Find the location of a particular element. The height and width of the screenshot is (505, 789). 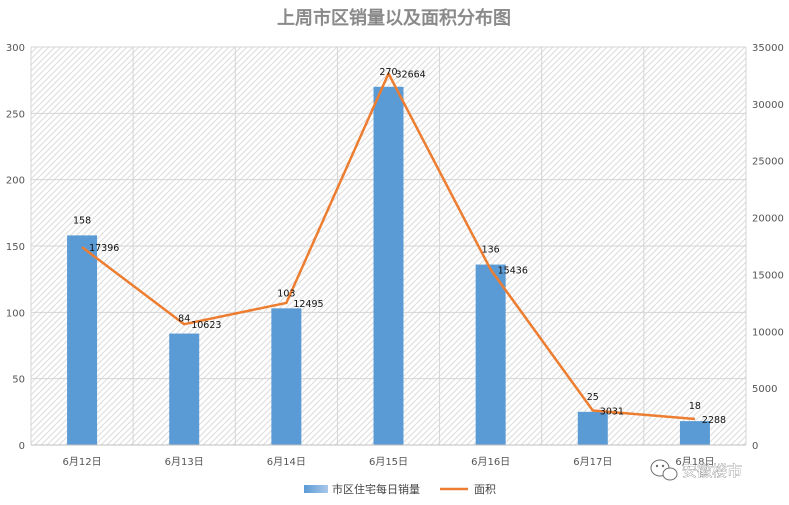

bar-value-label-6: 18 is located at coordinates (695, 406).